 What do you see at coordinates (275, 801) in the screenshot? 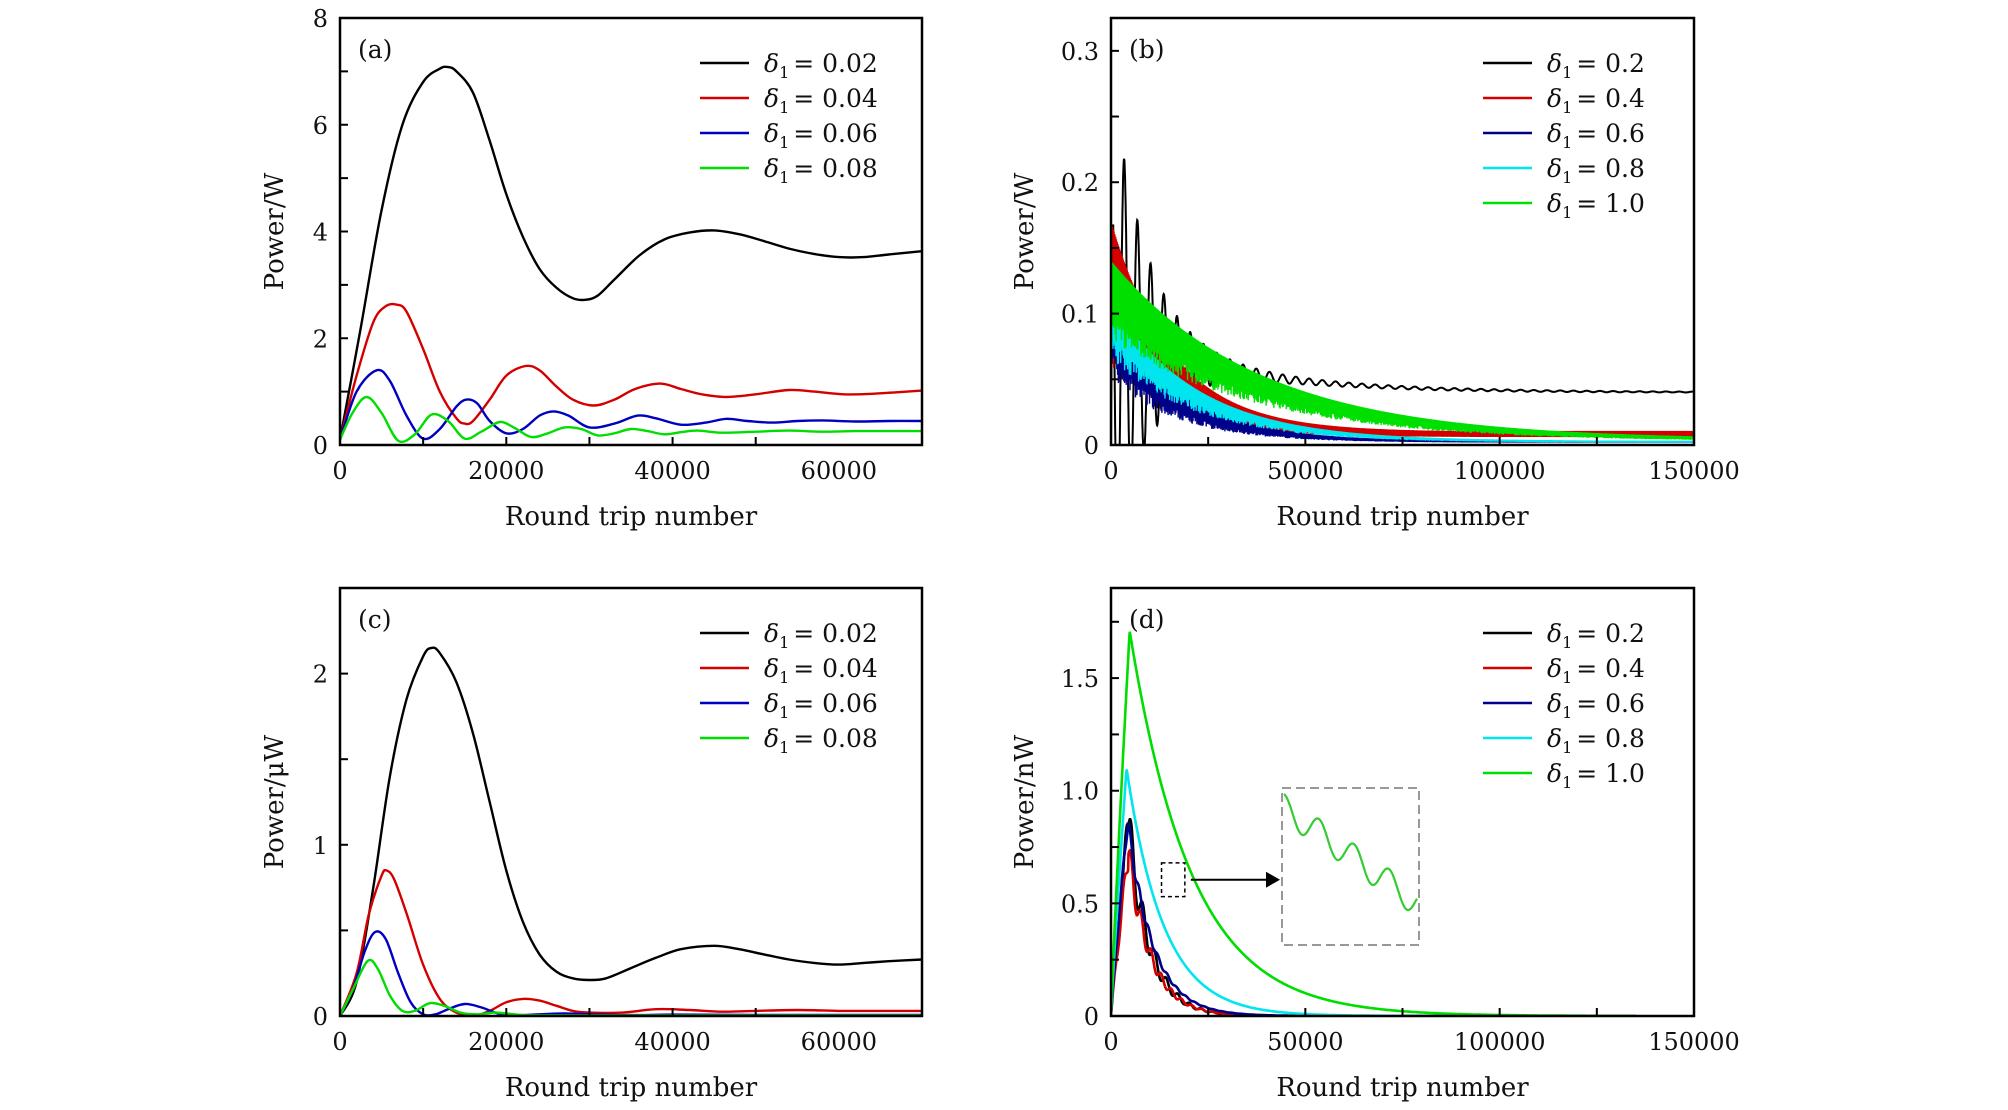
I see `y-axis-label: Power/μW` at bounding box center [275, 801].